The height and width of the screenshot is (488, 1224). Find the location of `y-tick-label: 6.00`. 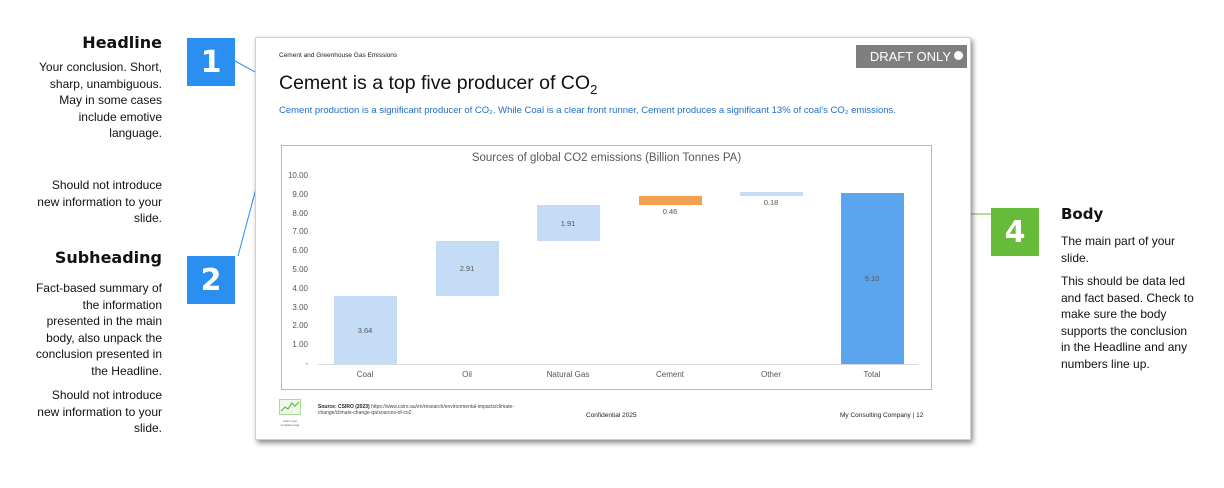

y-tick-label: 6.00 is located at coordinates (300, 251).